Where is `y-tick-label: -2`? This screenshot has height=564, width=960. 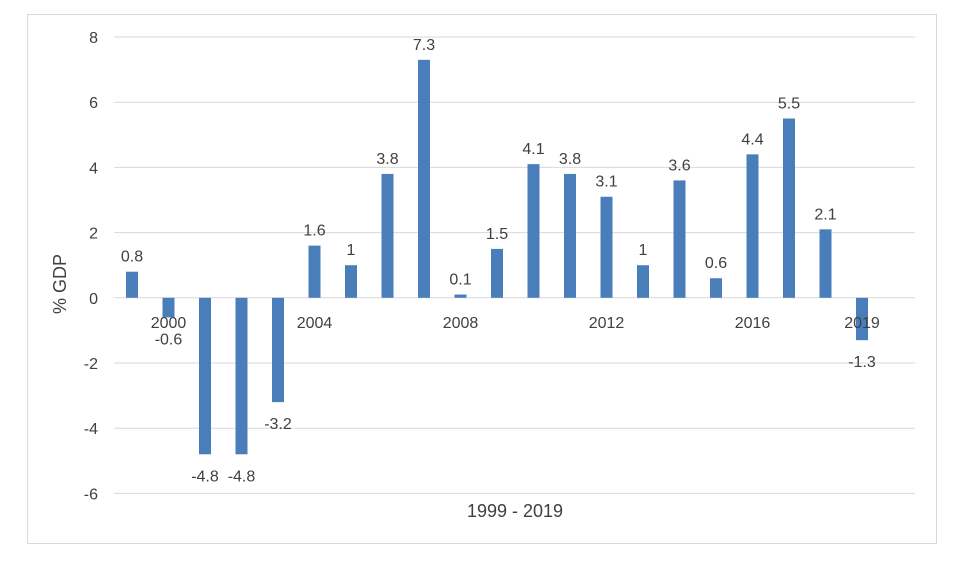 y-tick-label: -2 is located at coordinates (91, 364).